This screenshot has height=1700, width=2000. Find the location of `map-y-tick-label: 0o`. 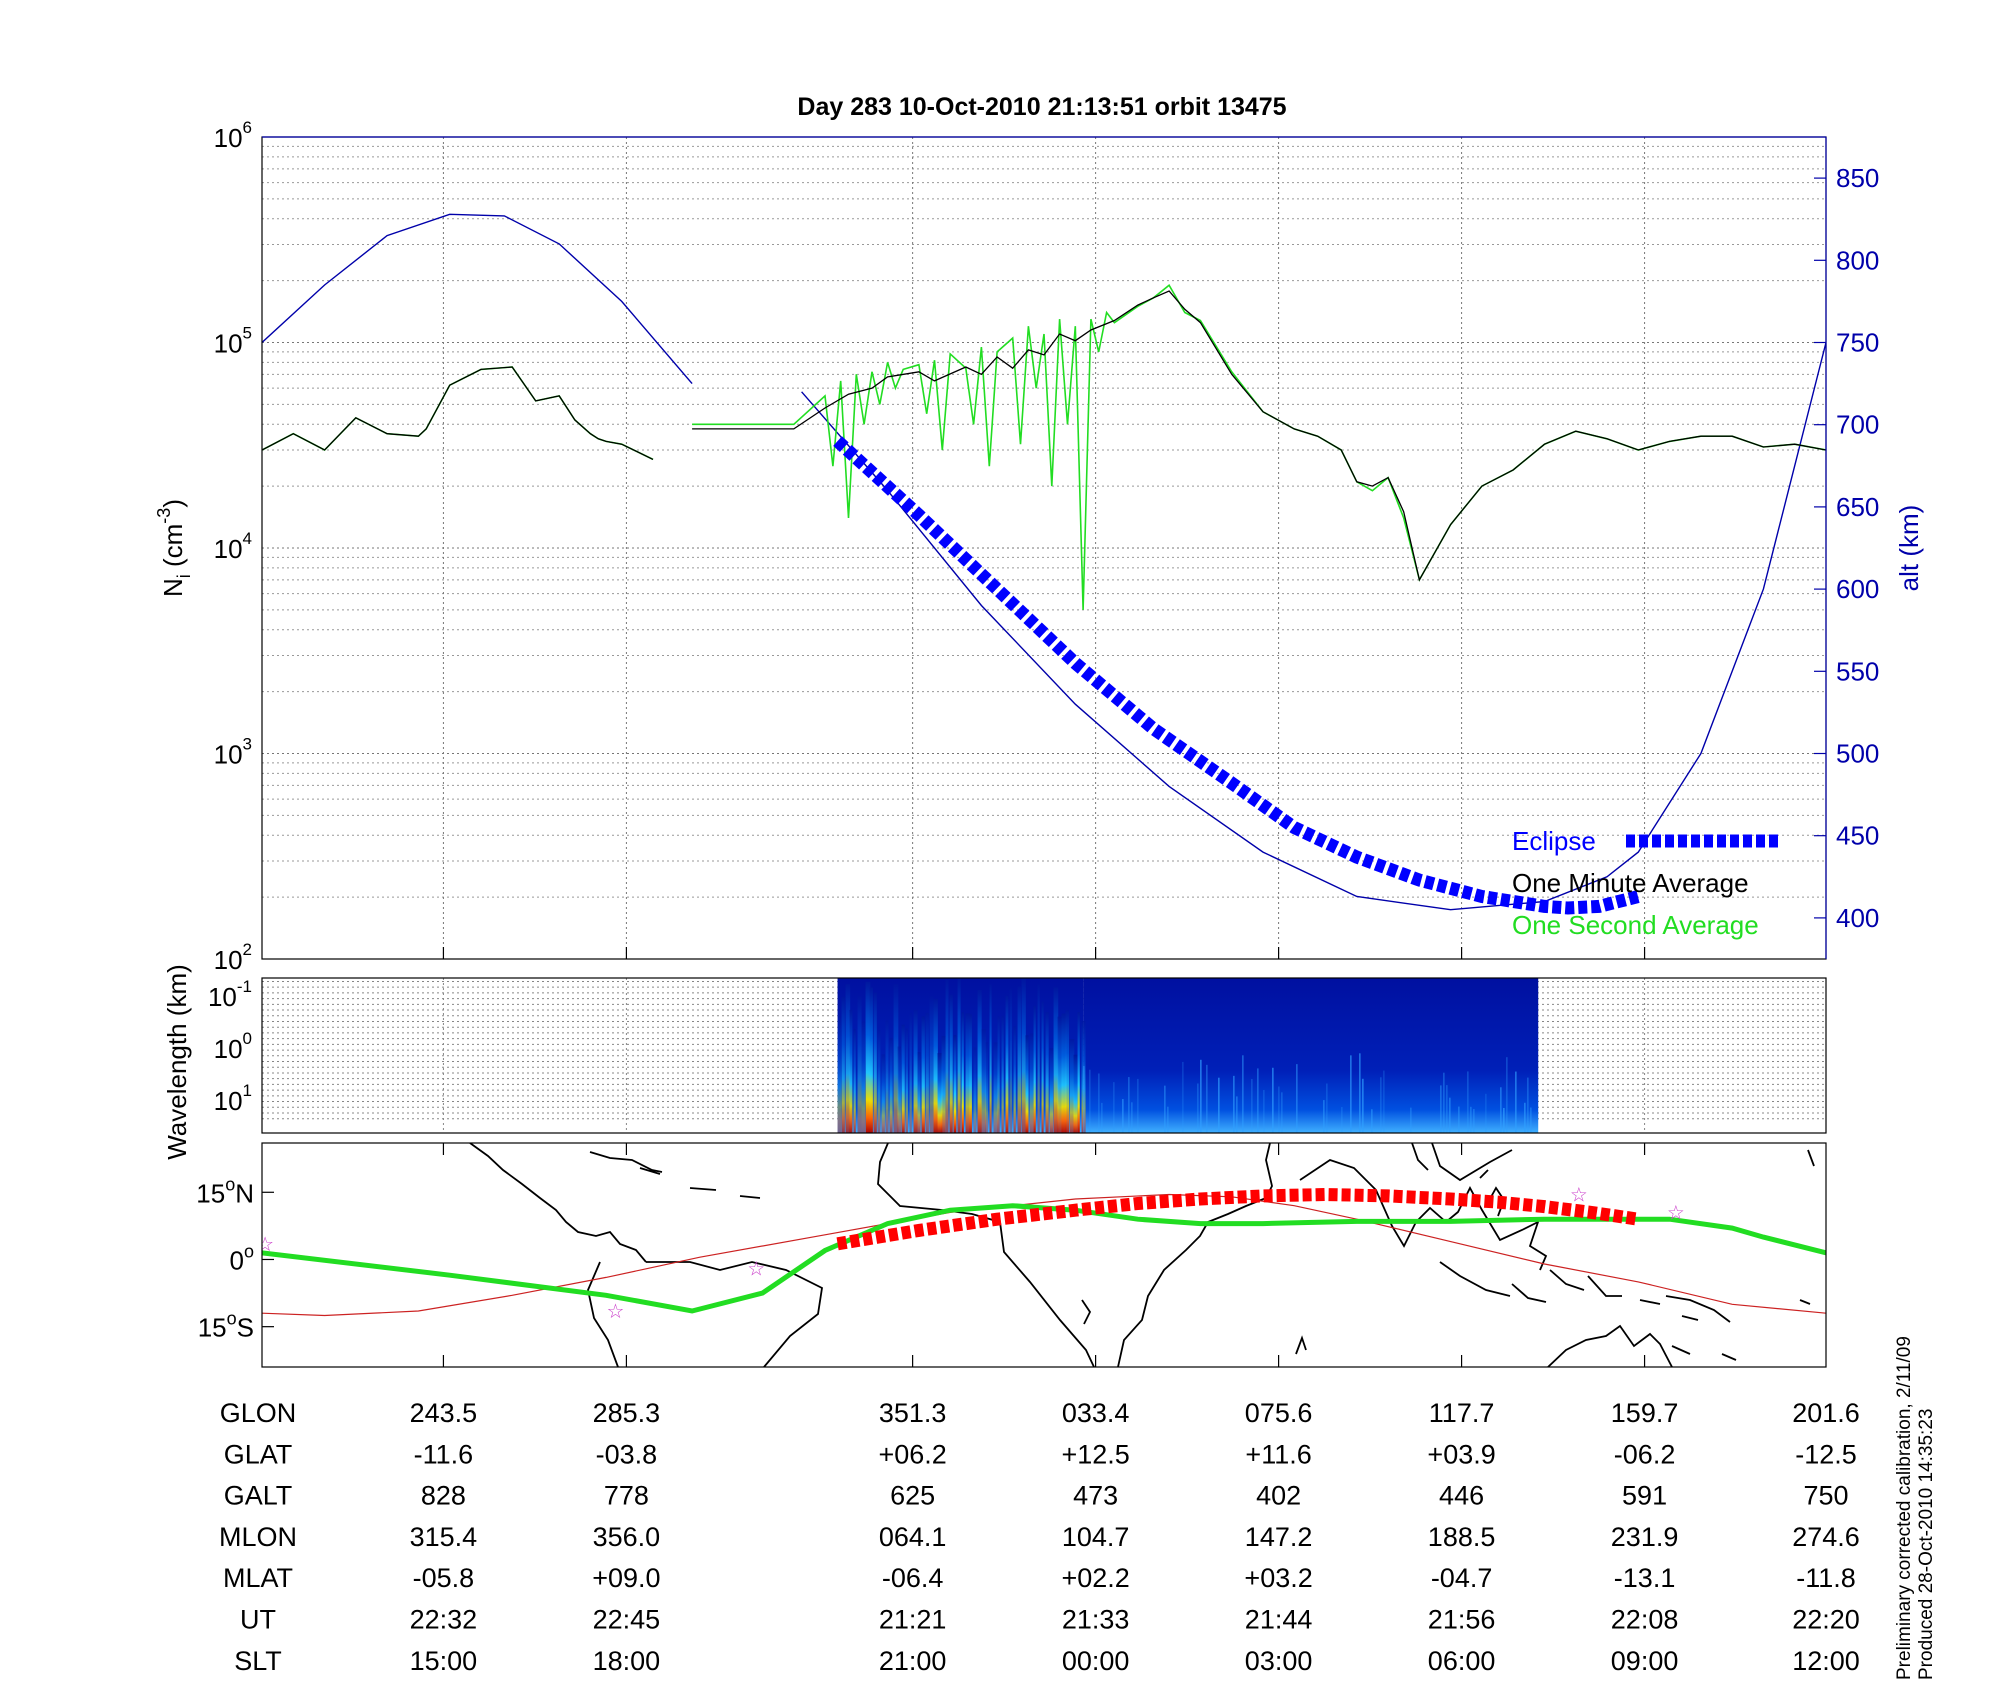

map-y-tick-label: 0o is located at coordinates (242, 1258).